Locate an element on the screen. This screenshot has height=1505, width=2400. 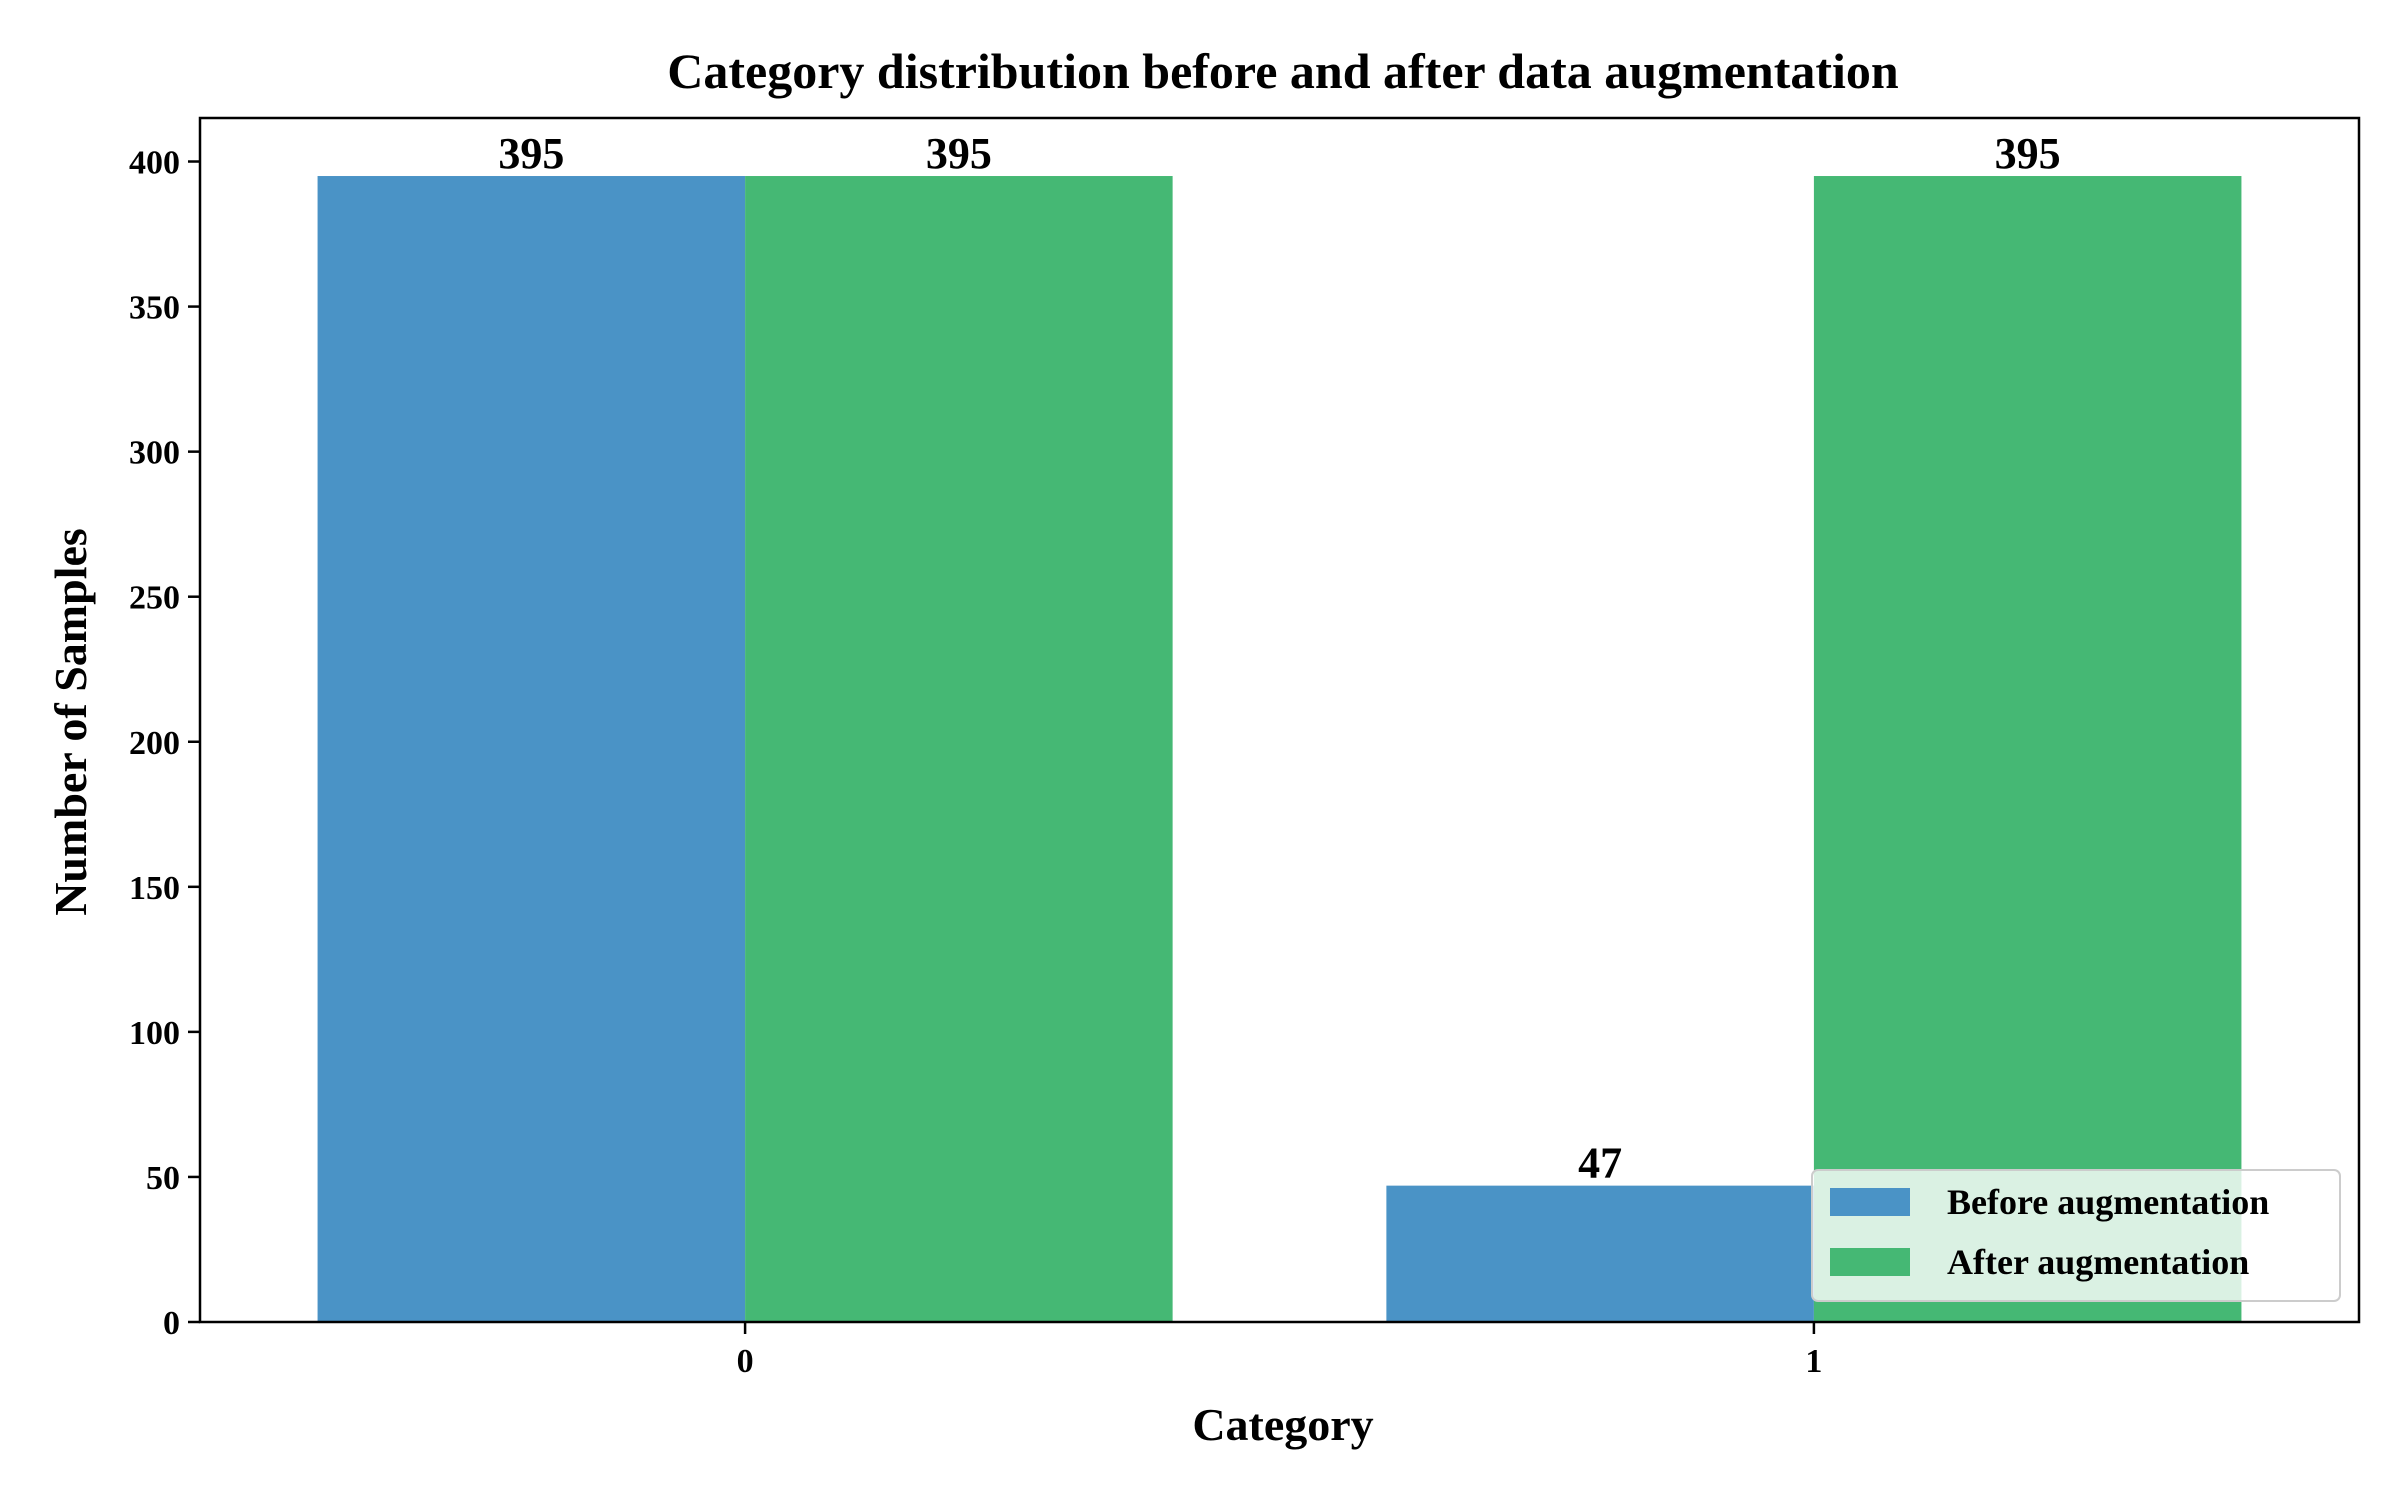
data-label-after-augmentation-category-0: 395 is located at coordinates (959, 153).